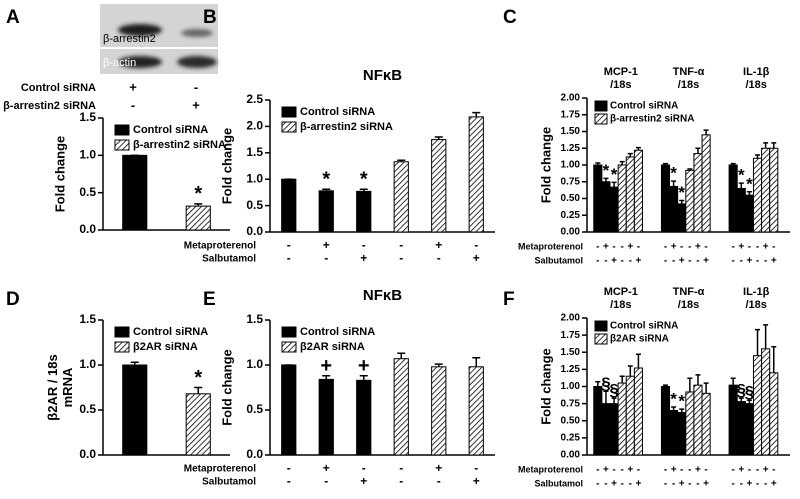 This screenshot has width=800, height=499. What do you see at coordinates (254, 126) in the screenshot?
I see `y-tick-label: 2.0` at bounding box center [254, 126].